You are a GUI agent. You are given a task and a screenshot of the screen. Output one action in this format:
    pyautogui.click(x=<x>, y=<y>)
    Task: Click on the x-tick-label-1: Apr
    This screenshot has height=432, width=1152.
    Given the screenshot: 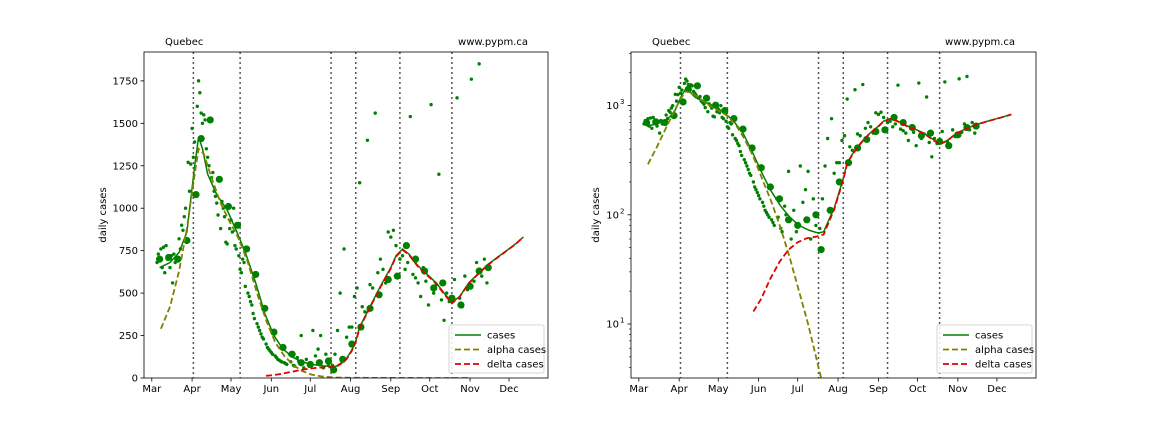 What is the action you would take?
    pyautogui.click(x=680, y=389)
    